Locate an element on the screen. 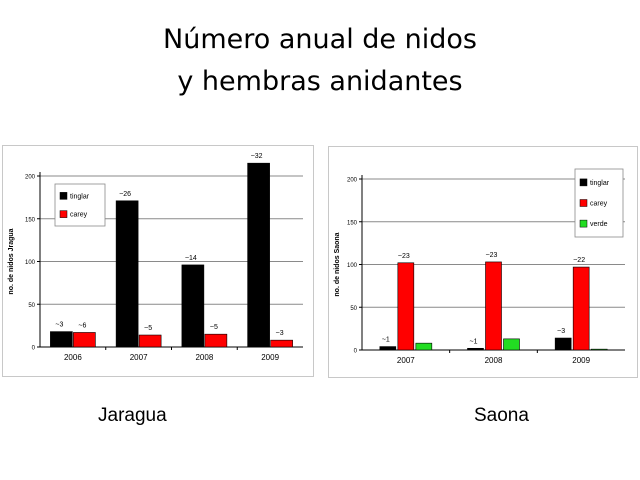 This screenshot has height=480, width=640. bar-verde-2009 is located at coordinates (599, 349).